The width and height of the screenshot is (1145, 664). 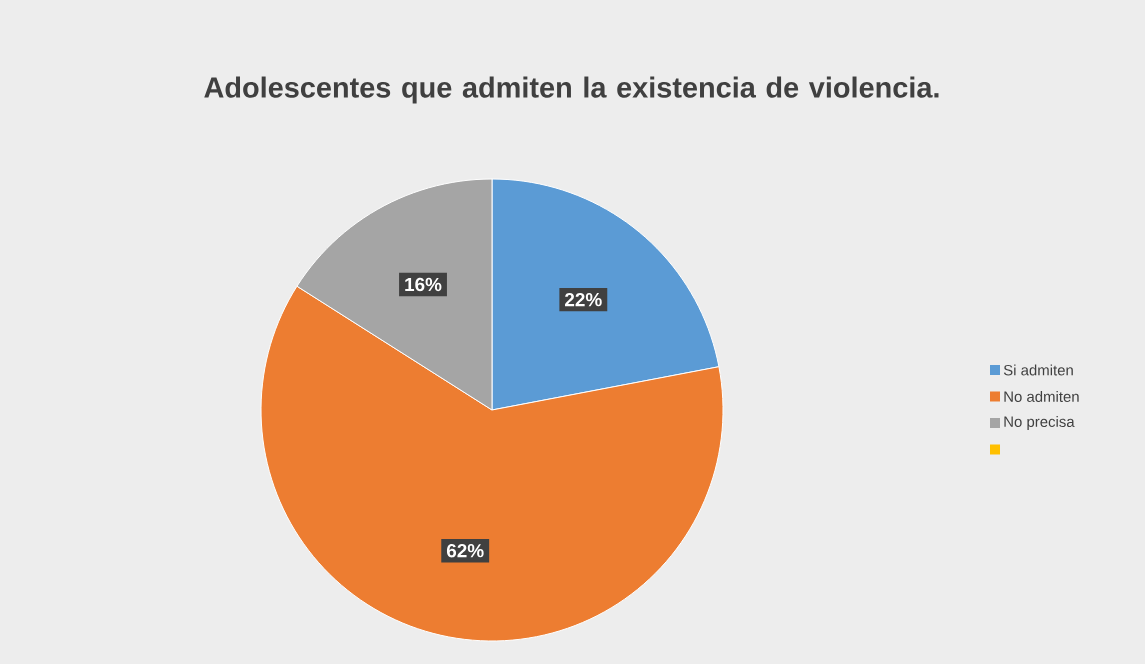 I want to click on data-label: 22%, so click(x=583, y=299).